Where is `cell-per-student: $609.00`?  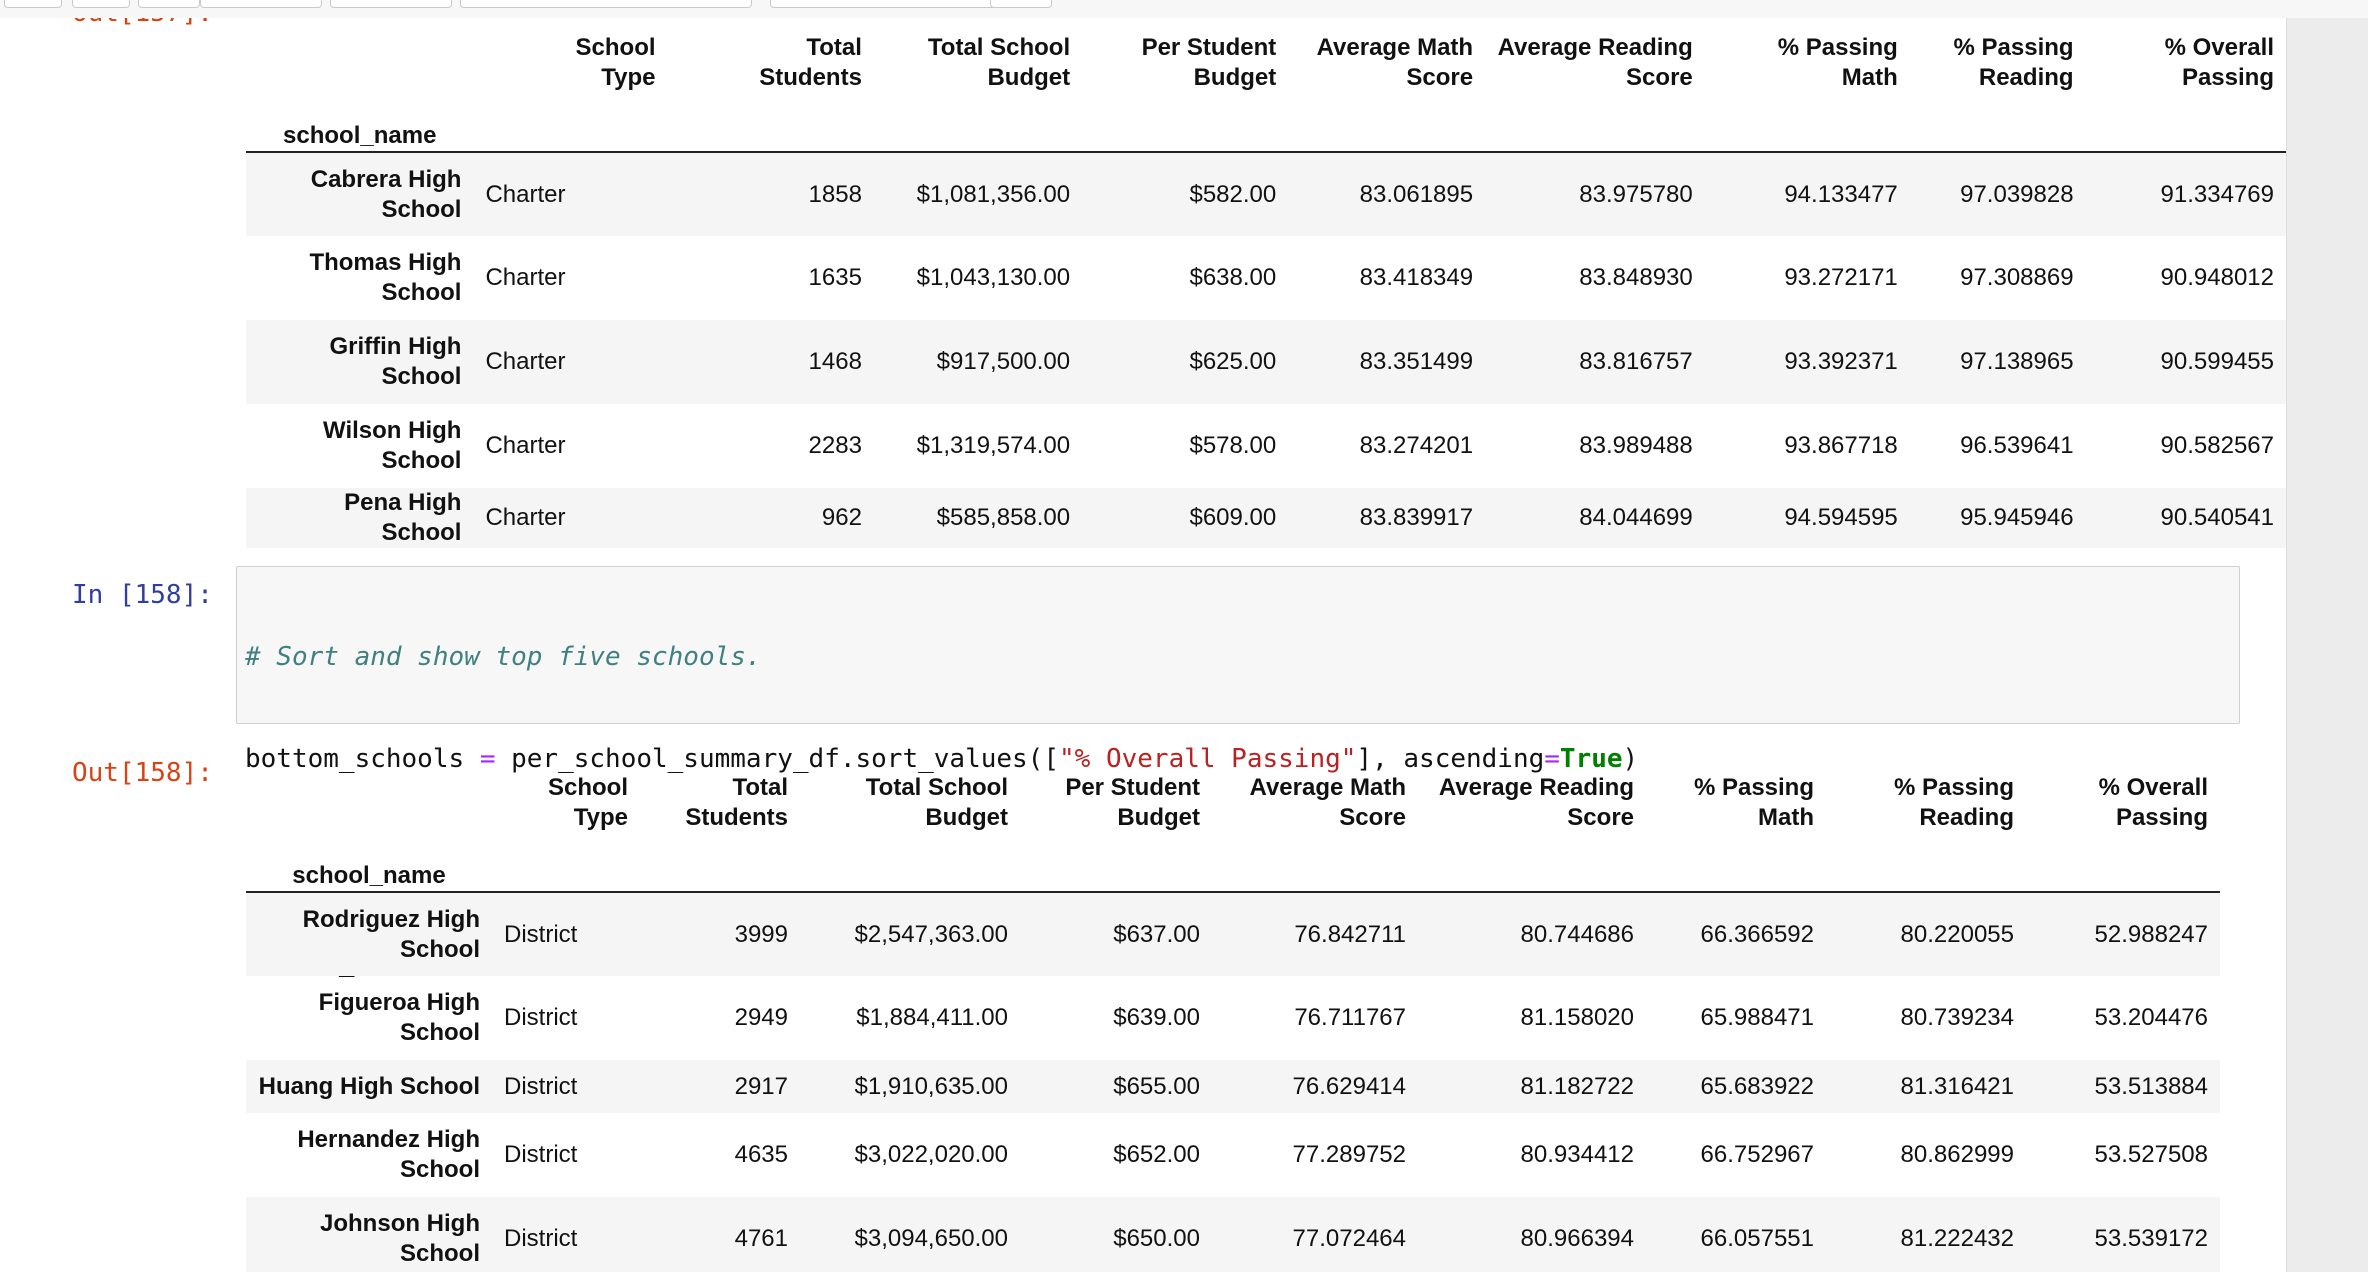
cell-per-student: $609.00 is located at coordinates (1233, 517).